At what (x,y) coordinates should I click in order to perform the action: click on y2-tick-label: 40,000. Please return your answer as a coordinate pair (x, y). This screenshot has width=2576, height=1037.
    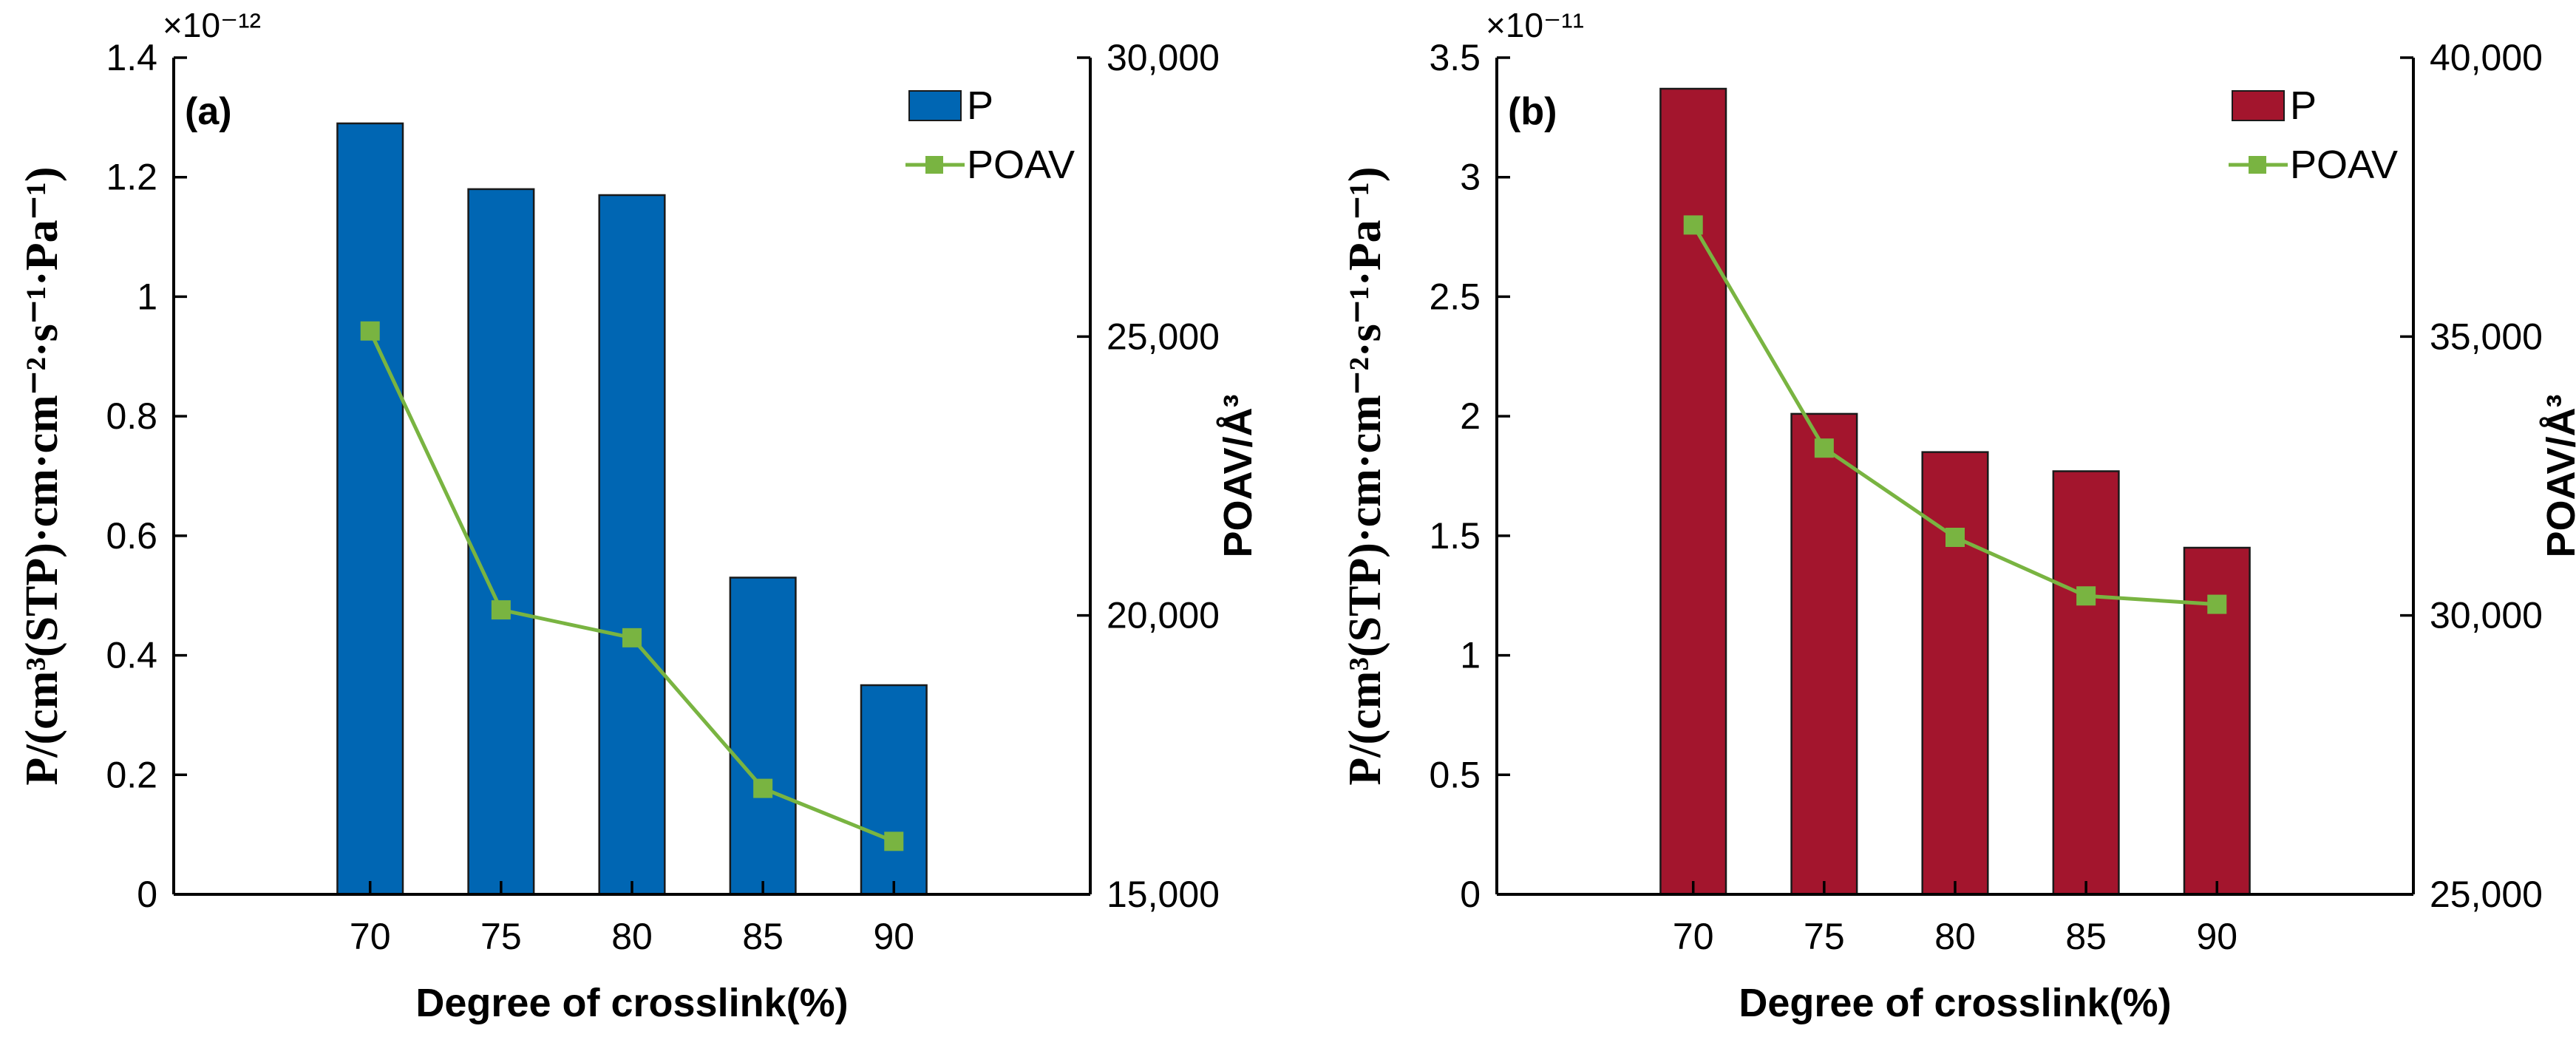
    Looking at the image, I should click on (2486, 57).